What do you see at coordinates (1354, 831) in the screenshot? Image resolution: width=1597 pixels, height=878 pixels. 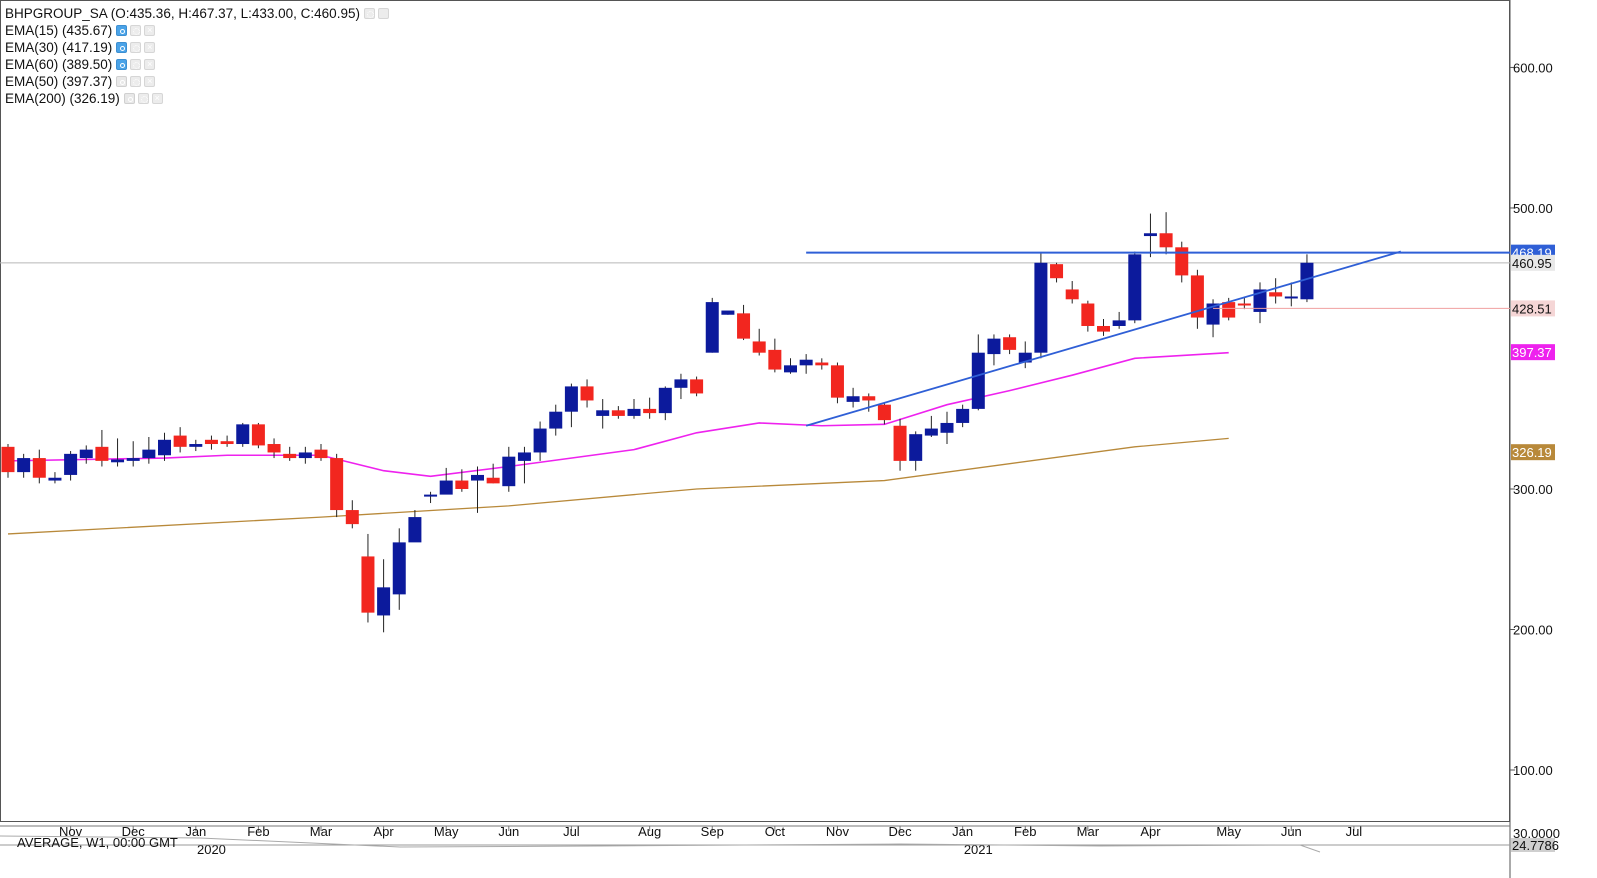 I see `x-month-label: Jul` at bounding box center [1354, 831].